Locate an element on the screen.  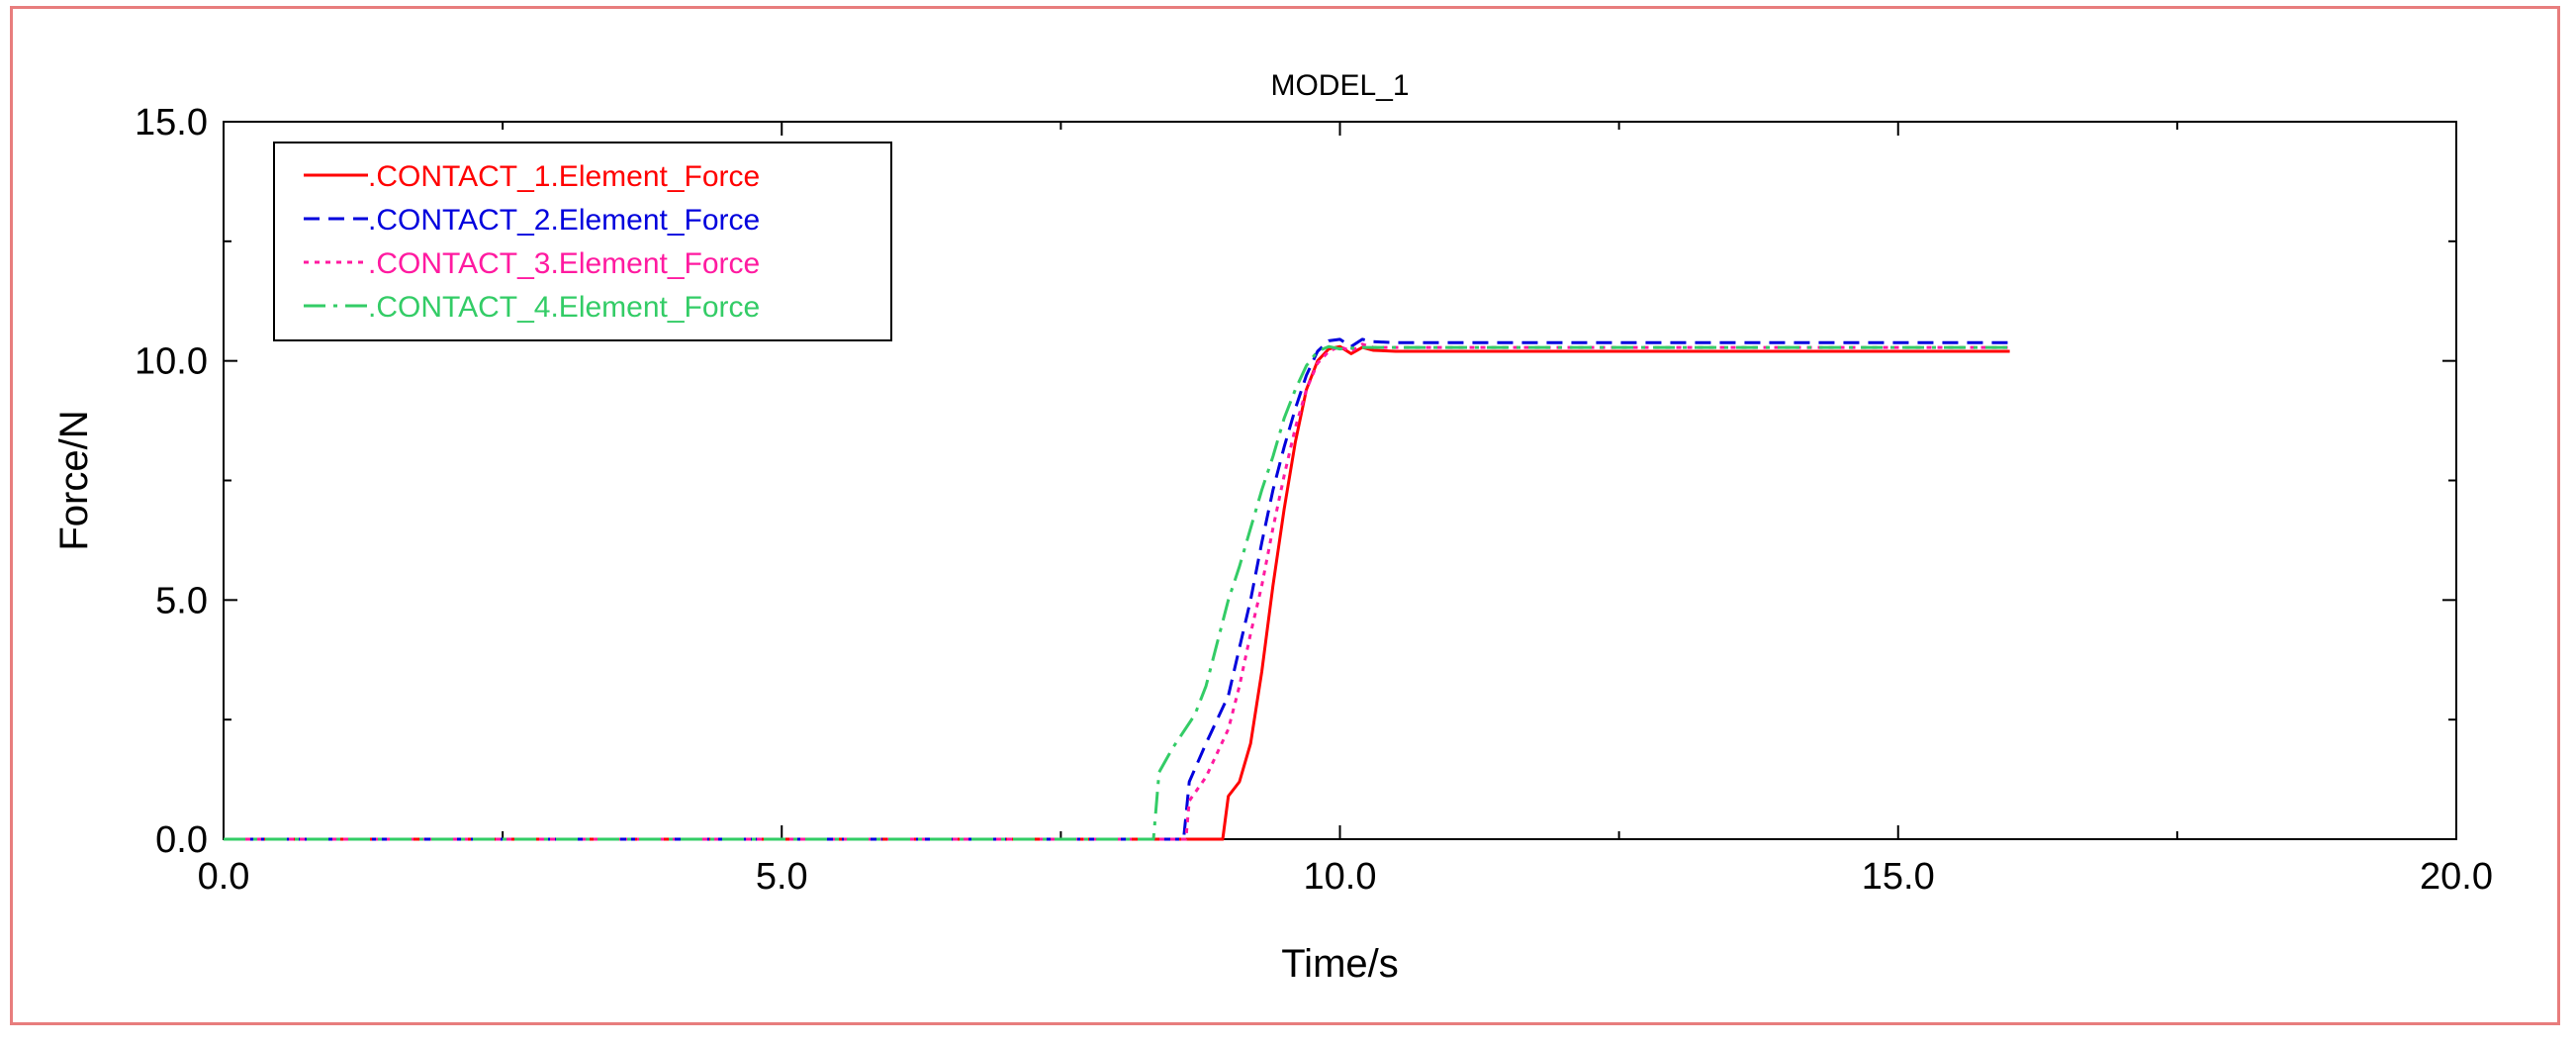
legend-label-contact-1: .CONTACT_1.Element_Force is located at coordinates (564, 176).